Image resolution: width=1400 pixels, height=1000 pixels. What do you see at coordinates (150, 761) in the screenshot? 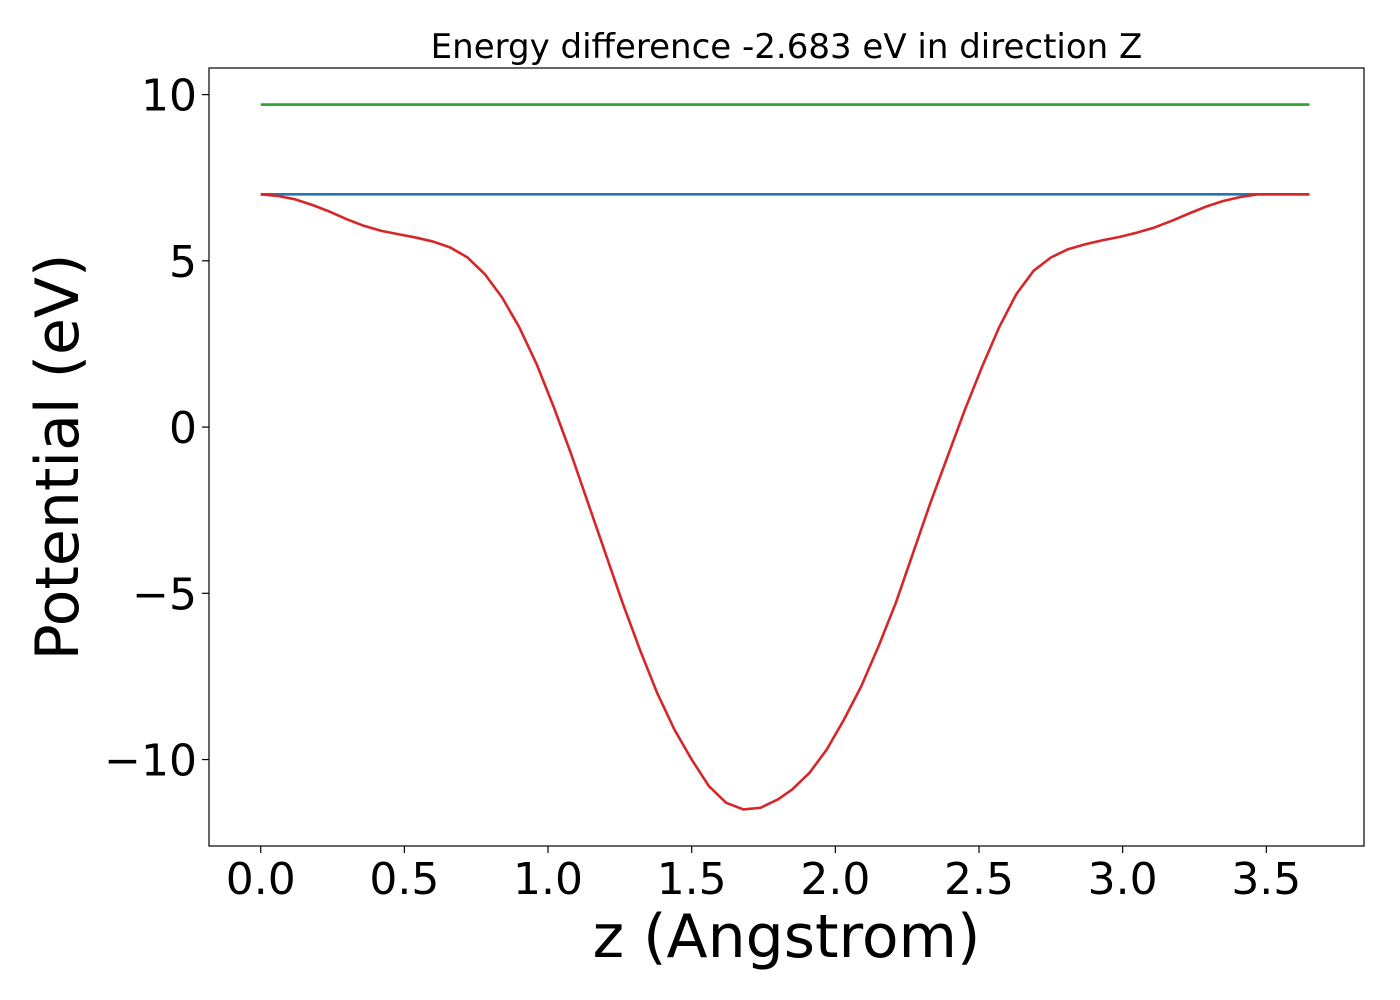
I see `y-tick-label: −10` at bounding box center [150, 761].